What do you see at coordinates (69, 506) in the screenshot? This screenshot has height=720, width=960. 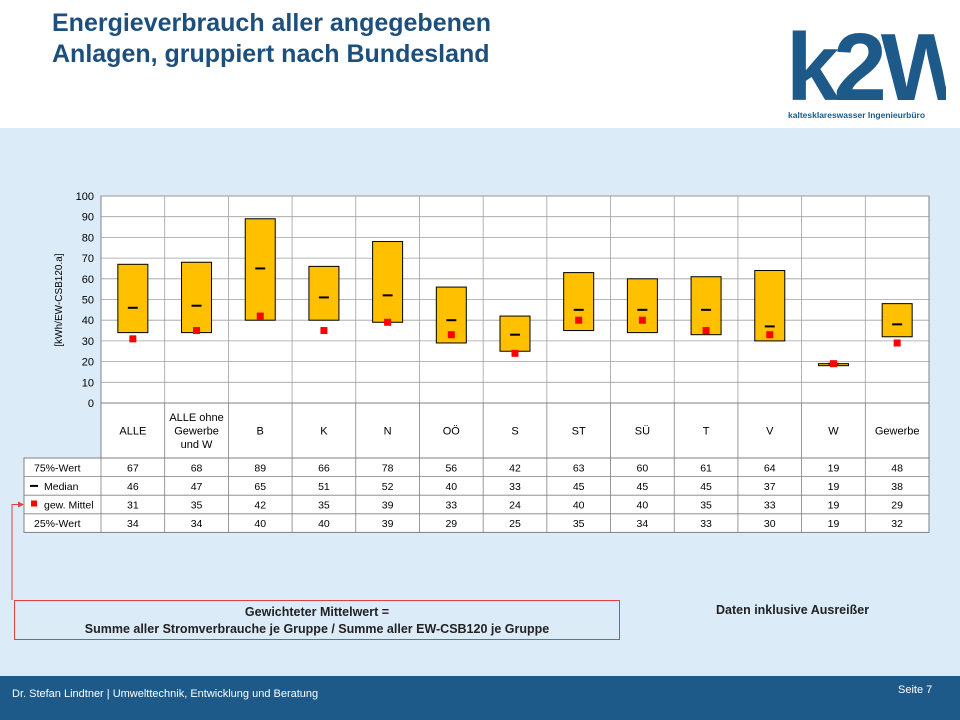 I see `table-series-label: gew. Mittel` at bounding box center [69, 506].